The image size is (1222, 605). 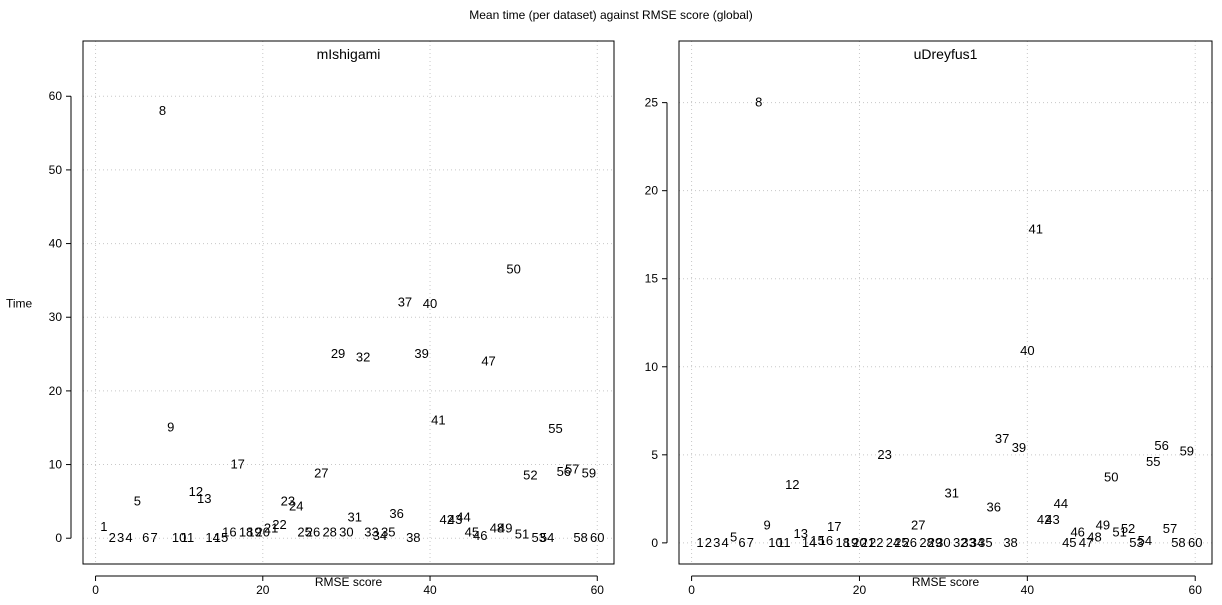 I want to click on point-label-57: 57, so click(x=1170, y=528).